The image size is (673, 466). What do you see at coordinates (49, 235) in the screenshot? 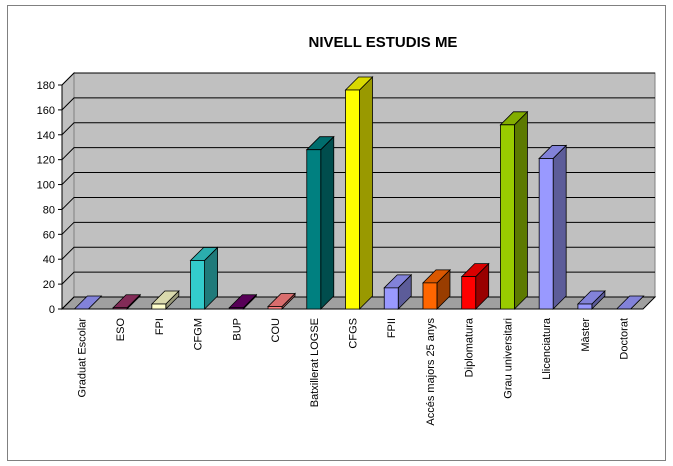
I see `y-tick-label: 60` at bounding box center [49, 235].